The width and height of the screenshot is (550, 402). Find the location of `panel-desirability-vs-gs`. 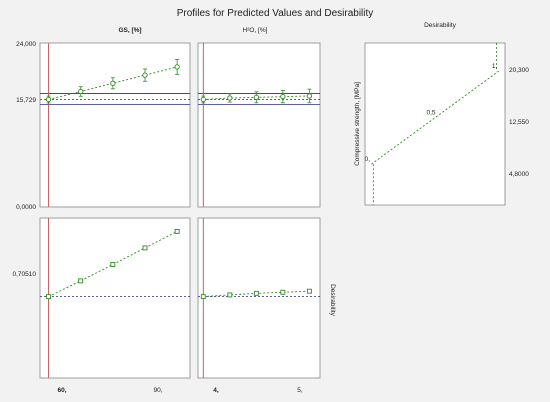

panel-desirability-vs-gs is located at coordinates (115, 298).